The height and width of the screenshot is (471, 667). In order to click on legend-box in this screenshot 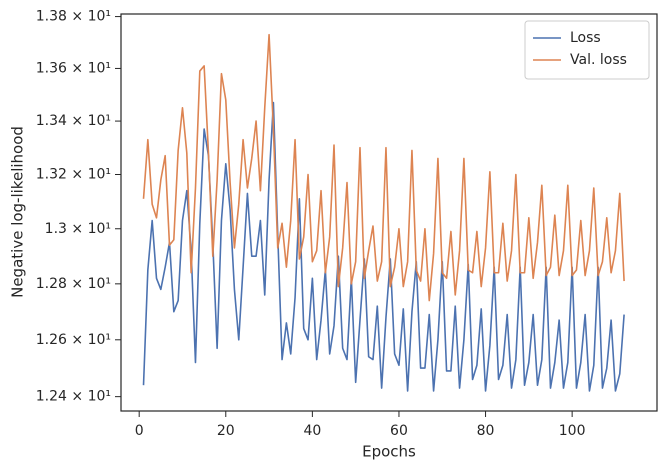, I will do `click(587, 50)`.